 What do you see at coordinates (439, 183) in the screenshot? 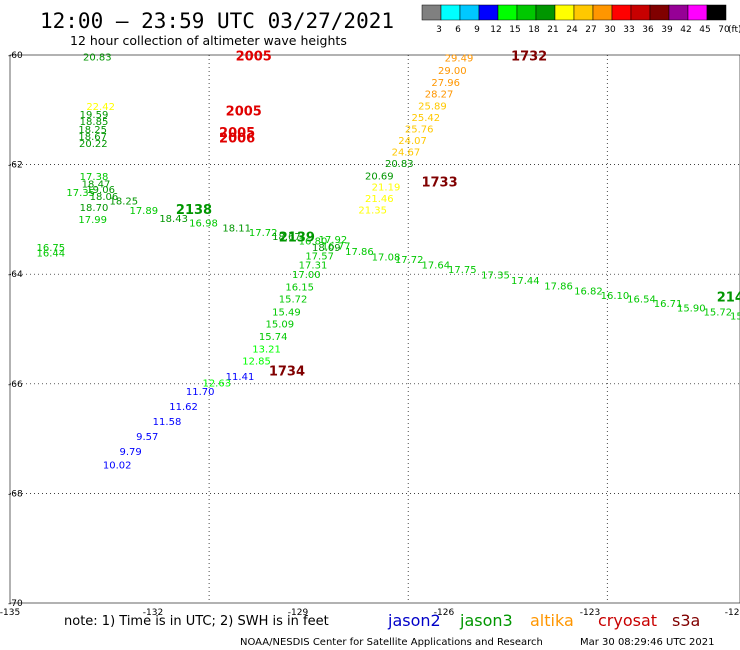
I see `time-label: 1733` at bounding box center [439, 183].